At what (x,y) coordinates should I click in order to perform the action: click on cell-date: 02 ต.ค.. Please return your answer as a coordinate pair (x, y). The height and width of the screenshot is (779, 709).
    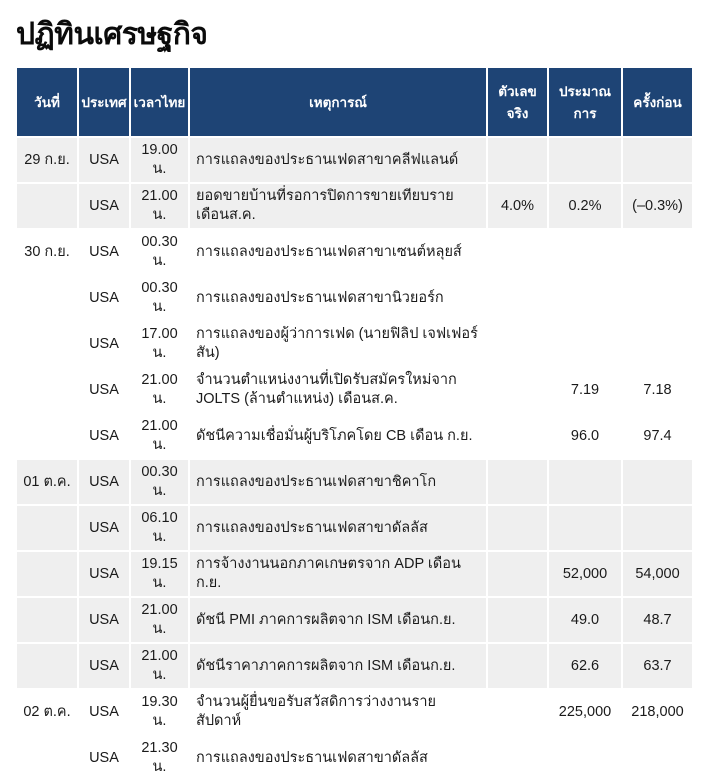
    Looking at the image, I should click on (47, 712).